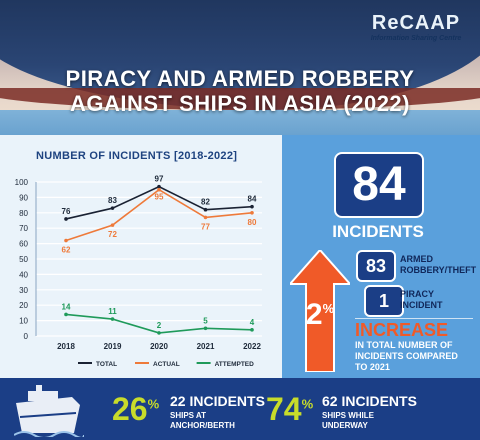  What do you see at coordinates (23, 305) in the screenshot?
I see `y-tick-label: 20` at bounding box center [23, 305].